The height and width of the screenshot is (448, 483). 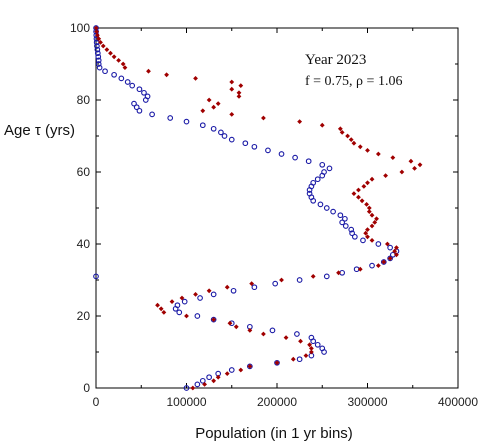 I want to click on x-tick-label: 100000, so click(x=186, y=402).